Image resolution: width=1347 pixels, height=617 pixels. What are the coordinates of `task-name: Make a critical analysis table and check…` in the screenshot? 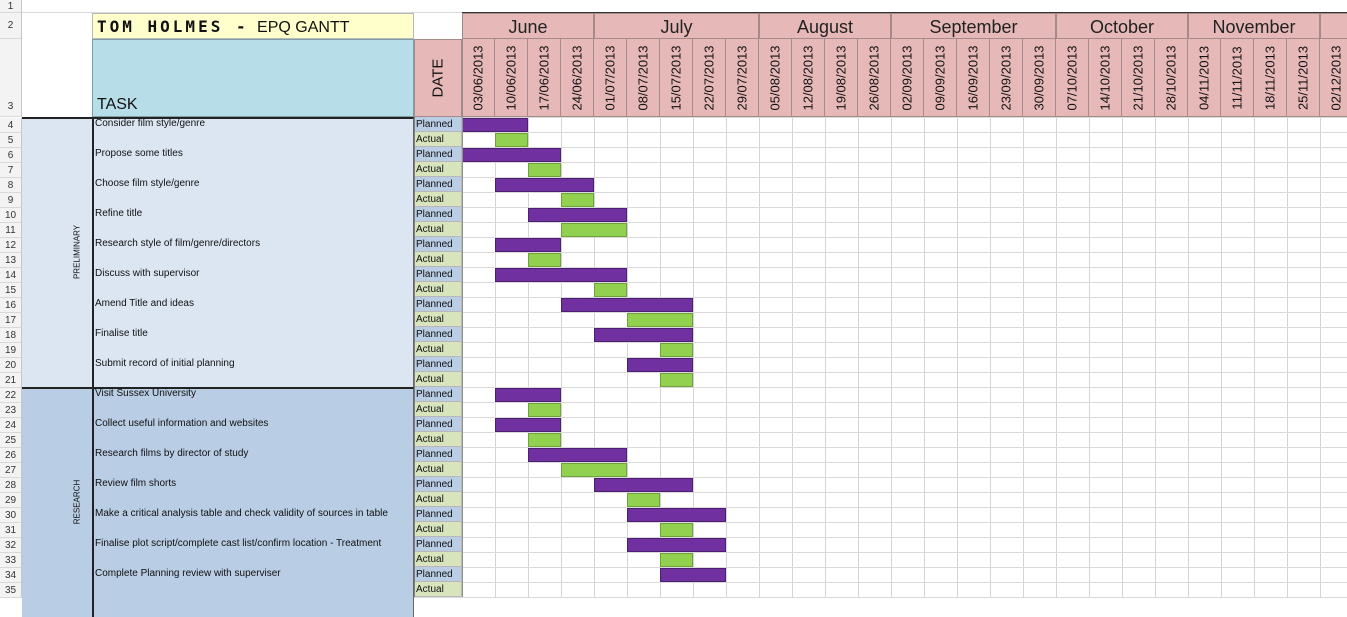 It's located at (241, 513).